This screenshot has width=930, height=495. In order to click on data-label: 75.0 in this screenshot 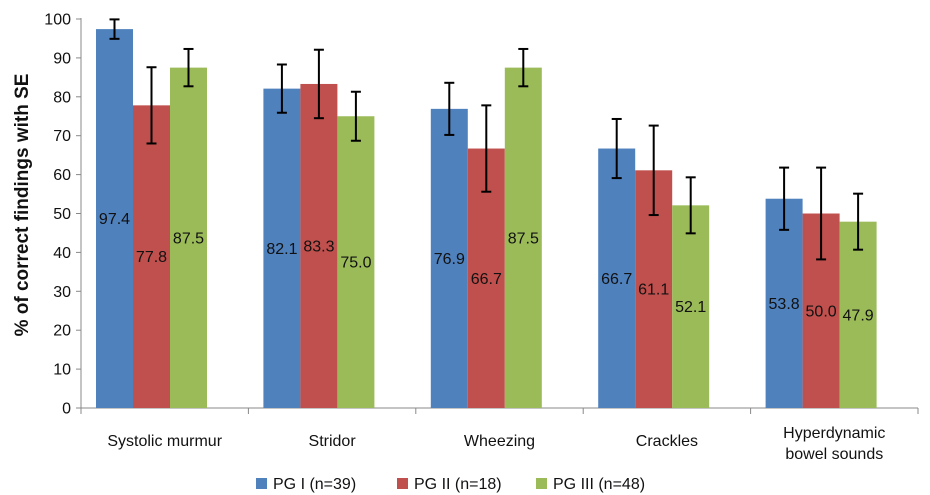, I will do `click(355, 263)`.